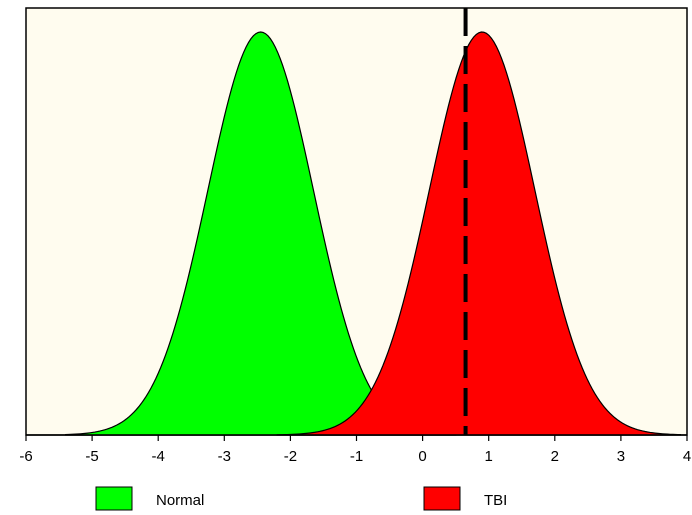  I want to click on legend-label-tbi: TBI, so click(495, 500).